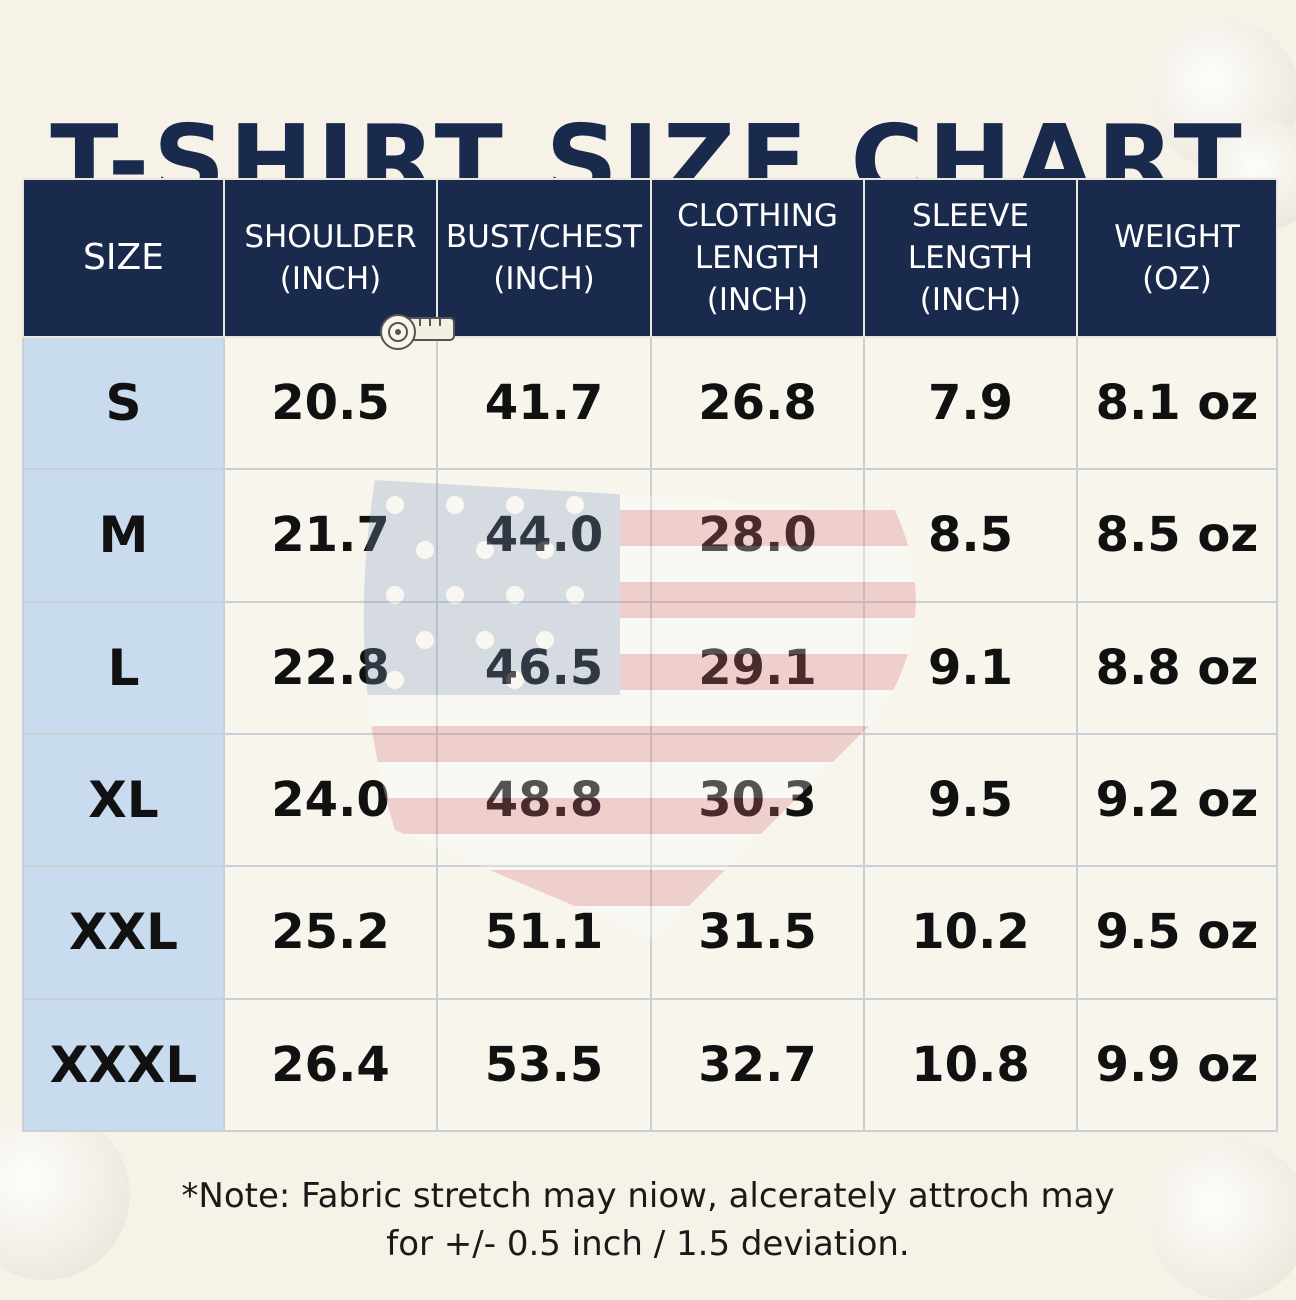 The image size is (1296, 1300). I want to click on header-clothing-length: CLOTHING LENGTH (INCH), so click(757, 258).